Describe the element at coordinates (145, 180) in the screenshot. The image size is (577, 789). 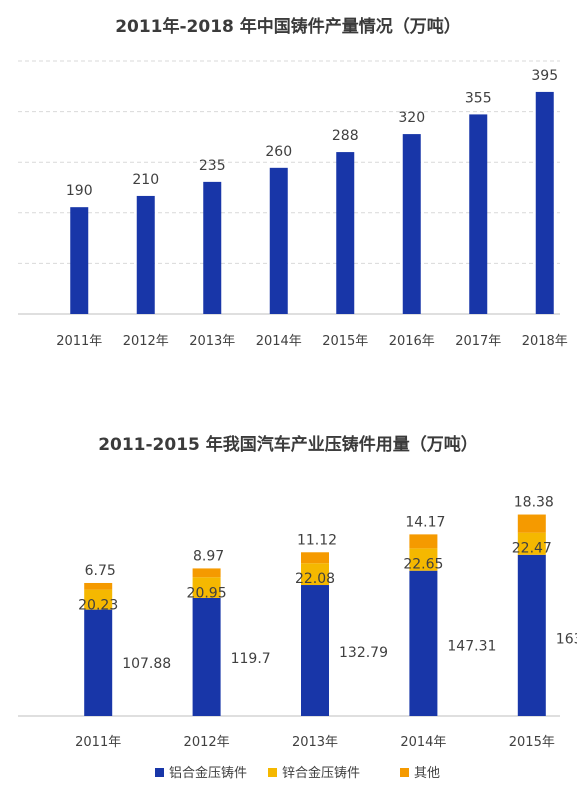
I see `data-label: 210` at that location.